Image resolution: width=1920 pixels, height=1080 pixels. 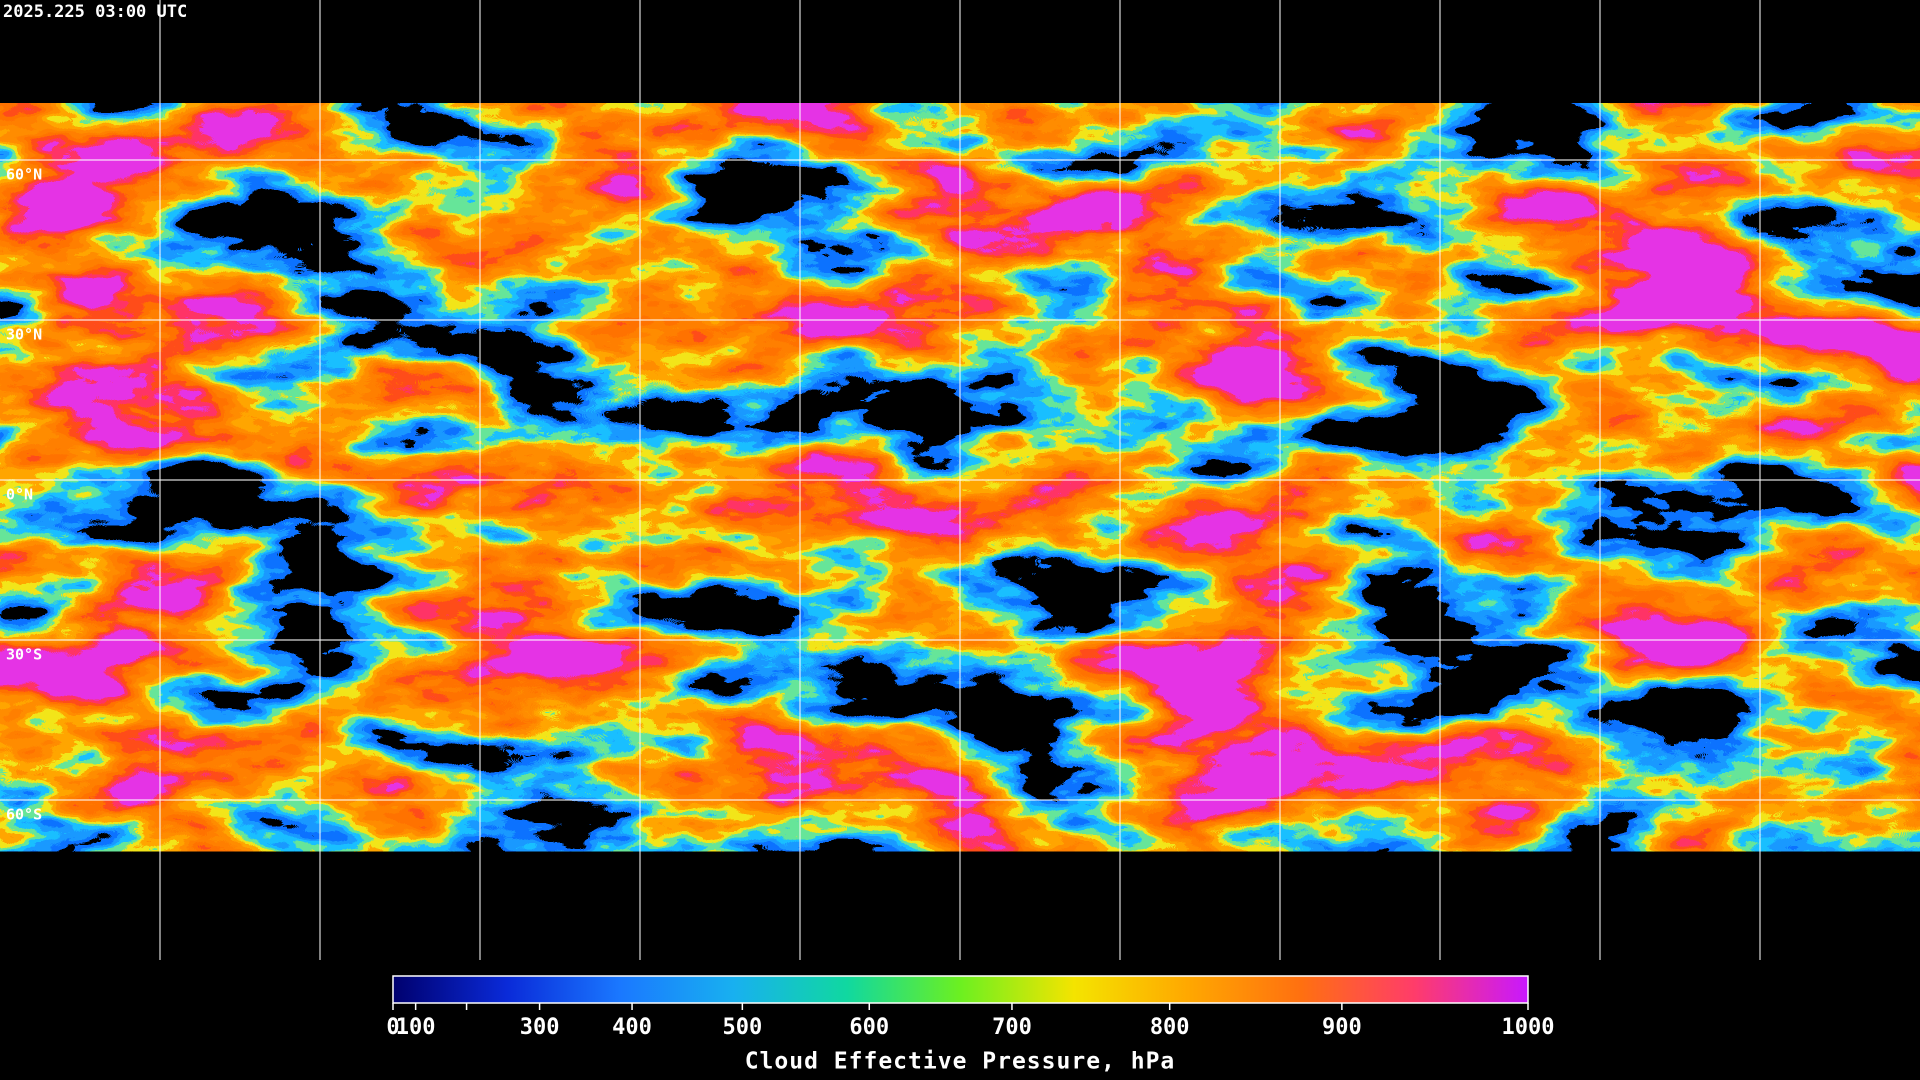 What do you see at coordinates (632, 1027) in the screenshot?
I see `colorbar-tick-label: 400` at bounding box center [632, 1027].